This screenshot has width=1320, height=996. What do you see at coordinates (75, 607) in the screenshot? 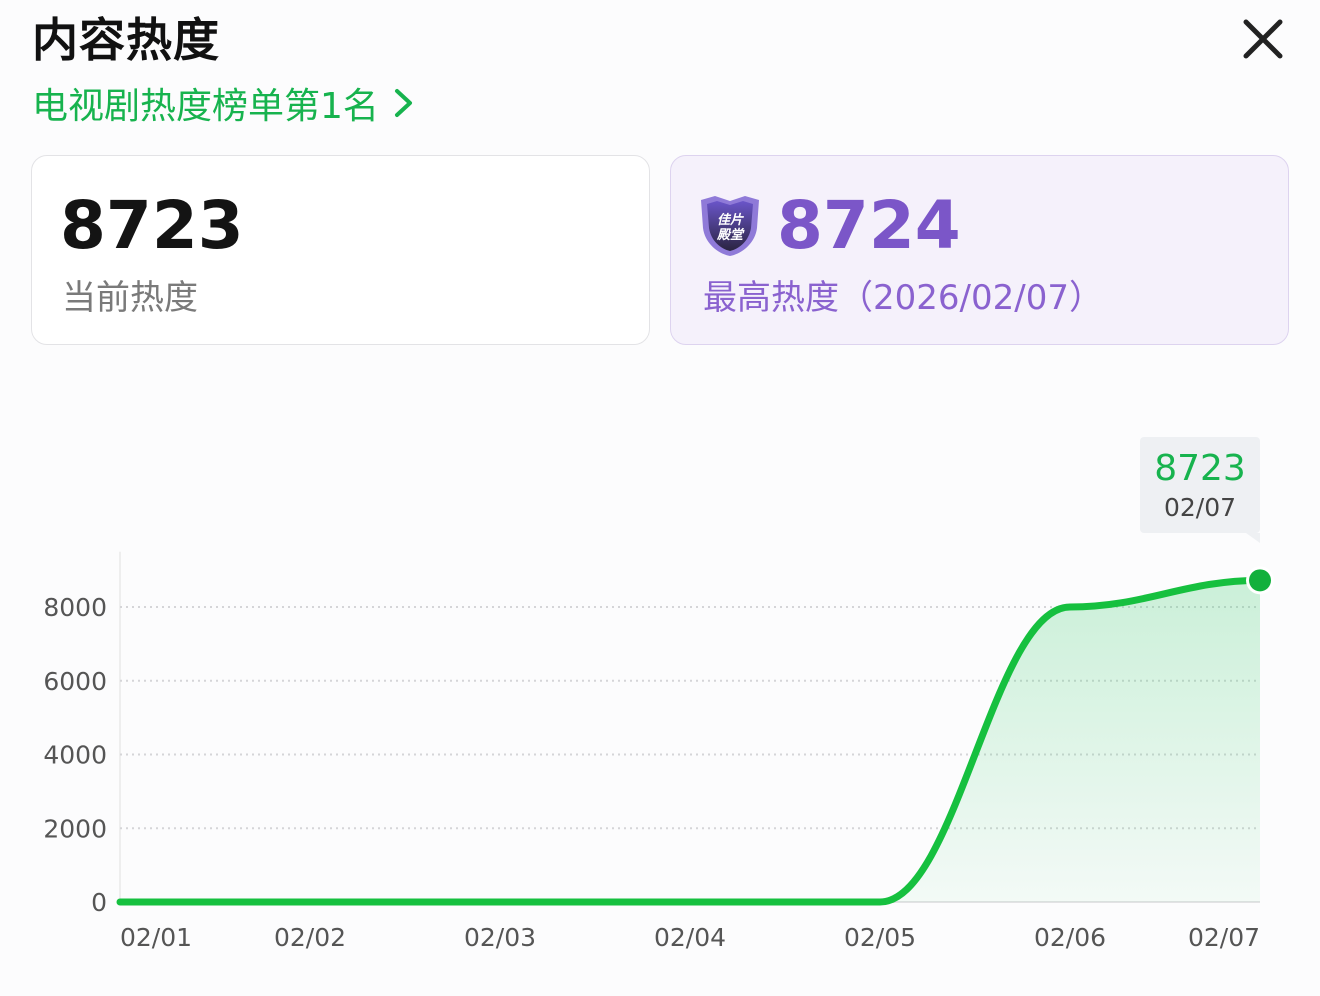
I see `y-tick-label: 8000` at bounding box center [75, 607].